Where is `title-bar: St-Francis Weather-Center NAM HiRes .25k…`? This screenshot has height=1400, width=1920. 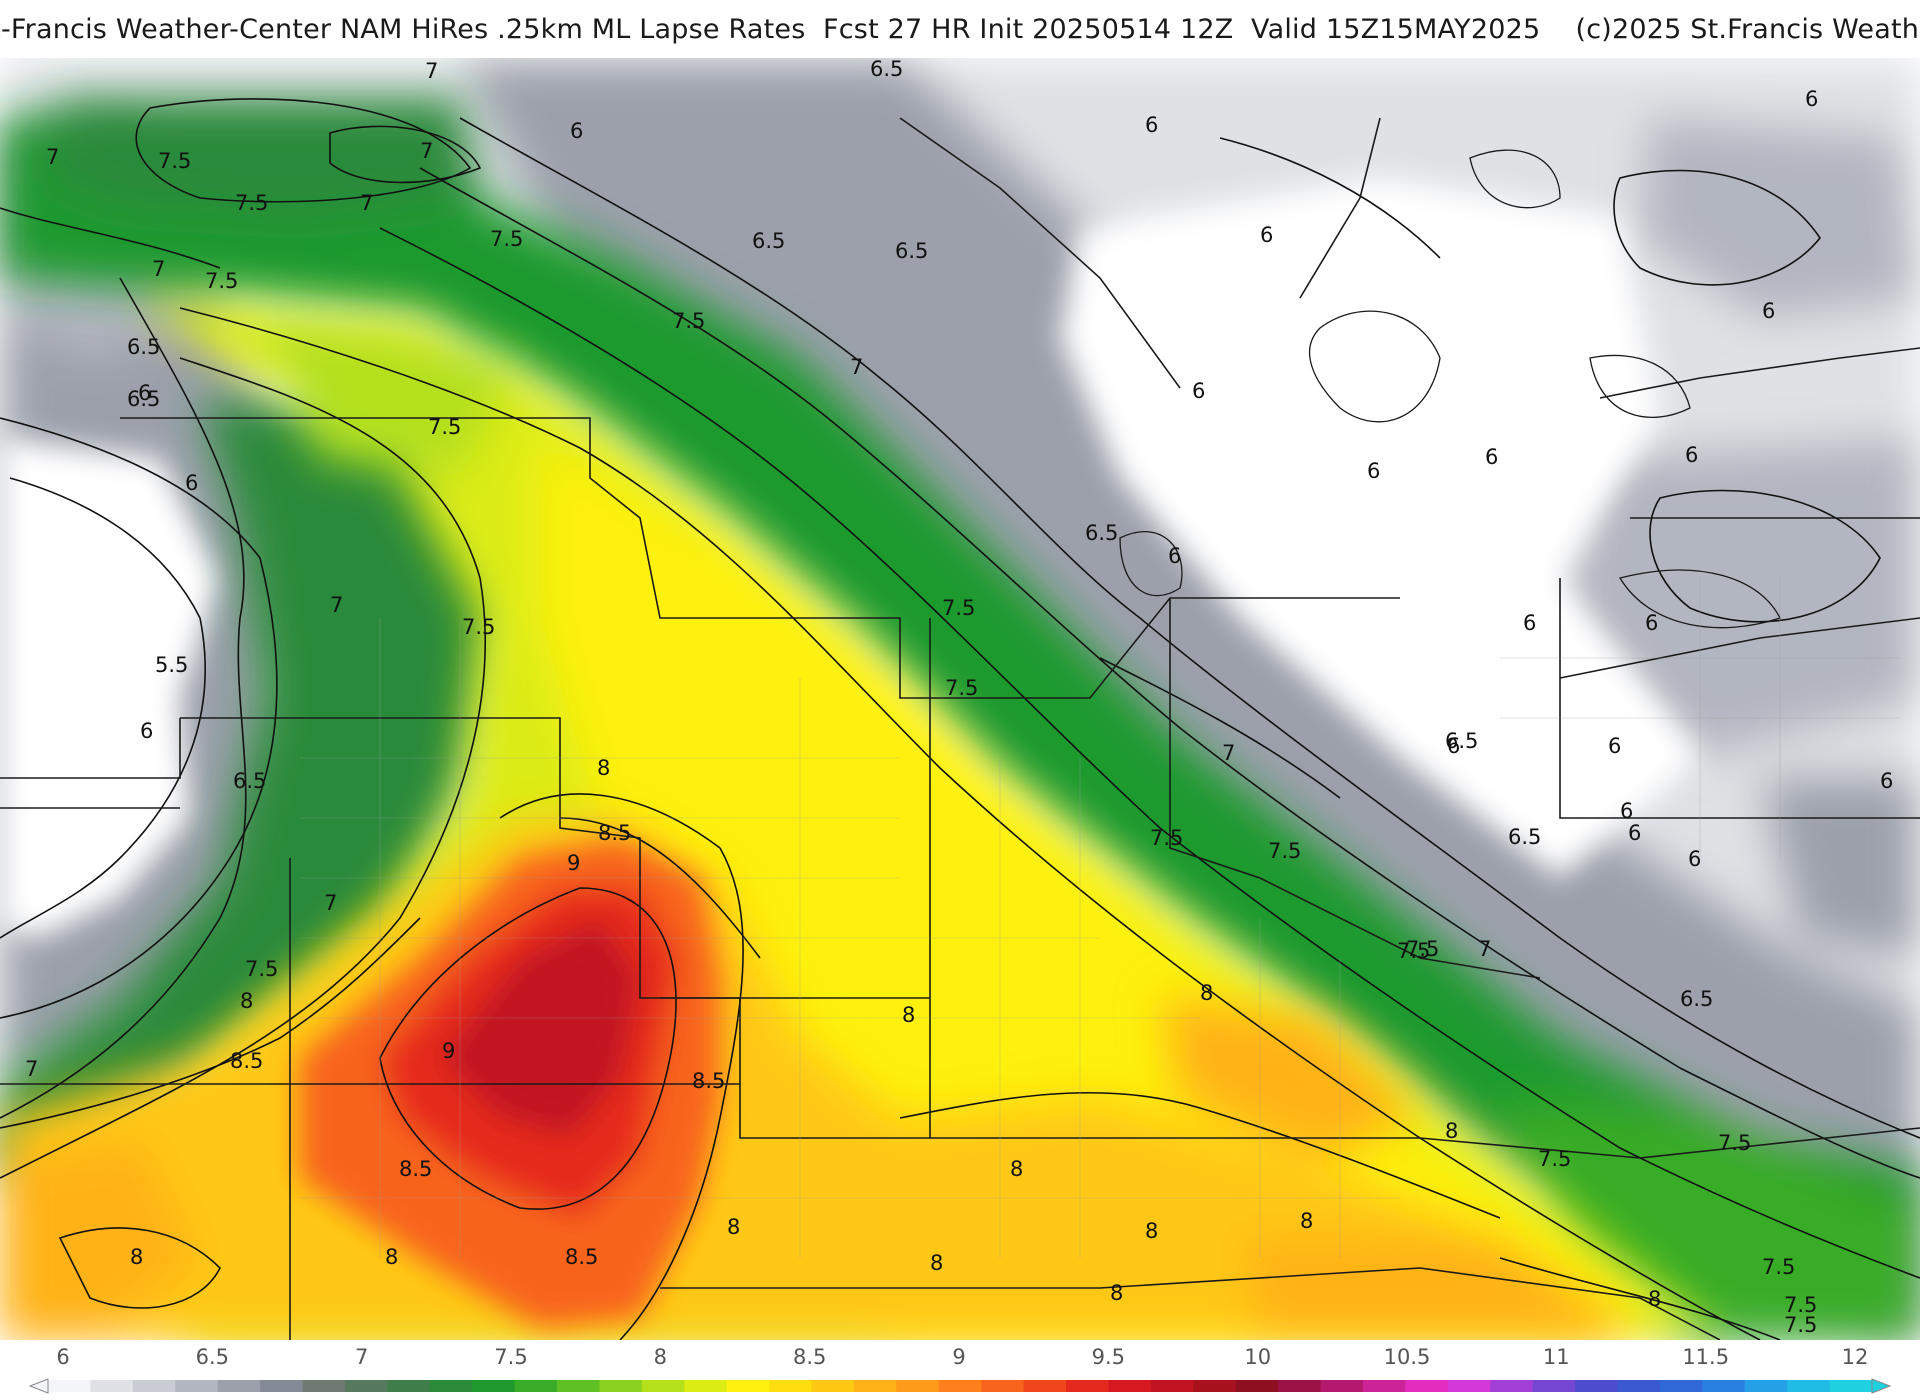
title-bar: St-Francis Weather-Center NAM HiRes .25k… is located at coordinates (960, 29).